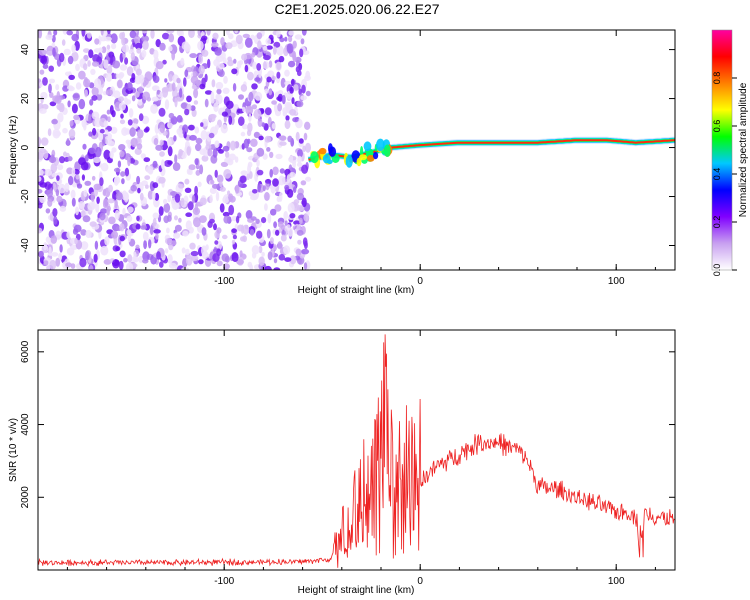  I want to click on spectrogram-y-label: Frequency (Hz), so click(13, 150).